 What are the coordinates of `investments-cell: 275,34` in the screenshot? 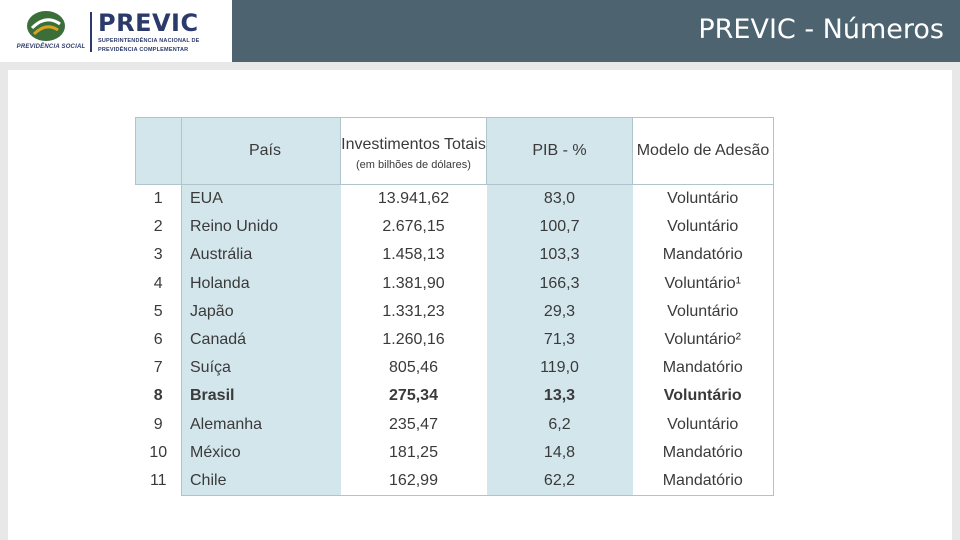 It's located at (413, 396).